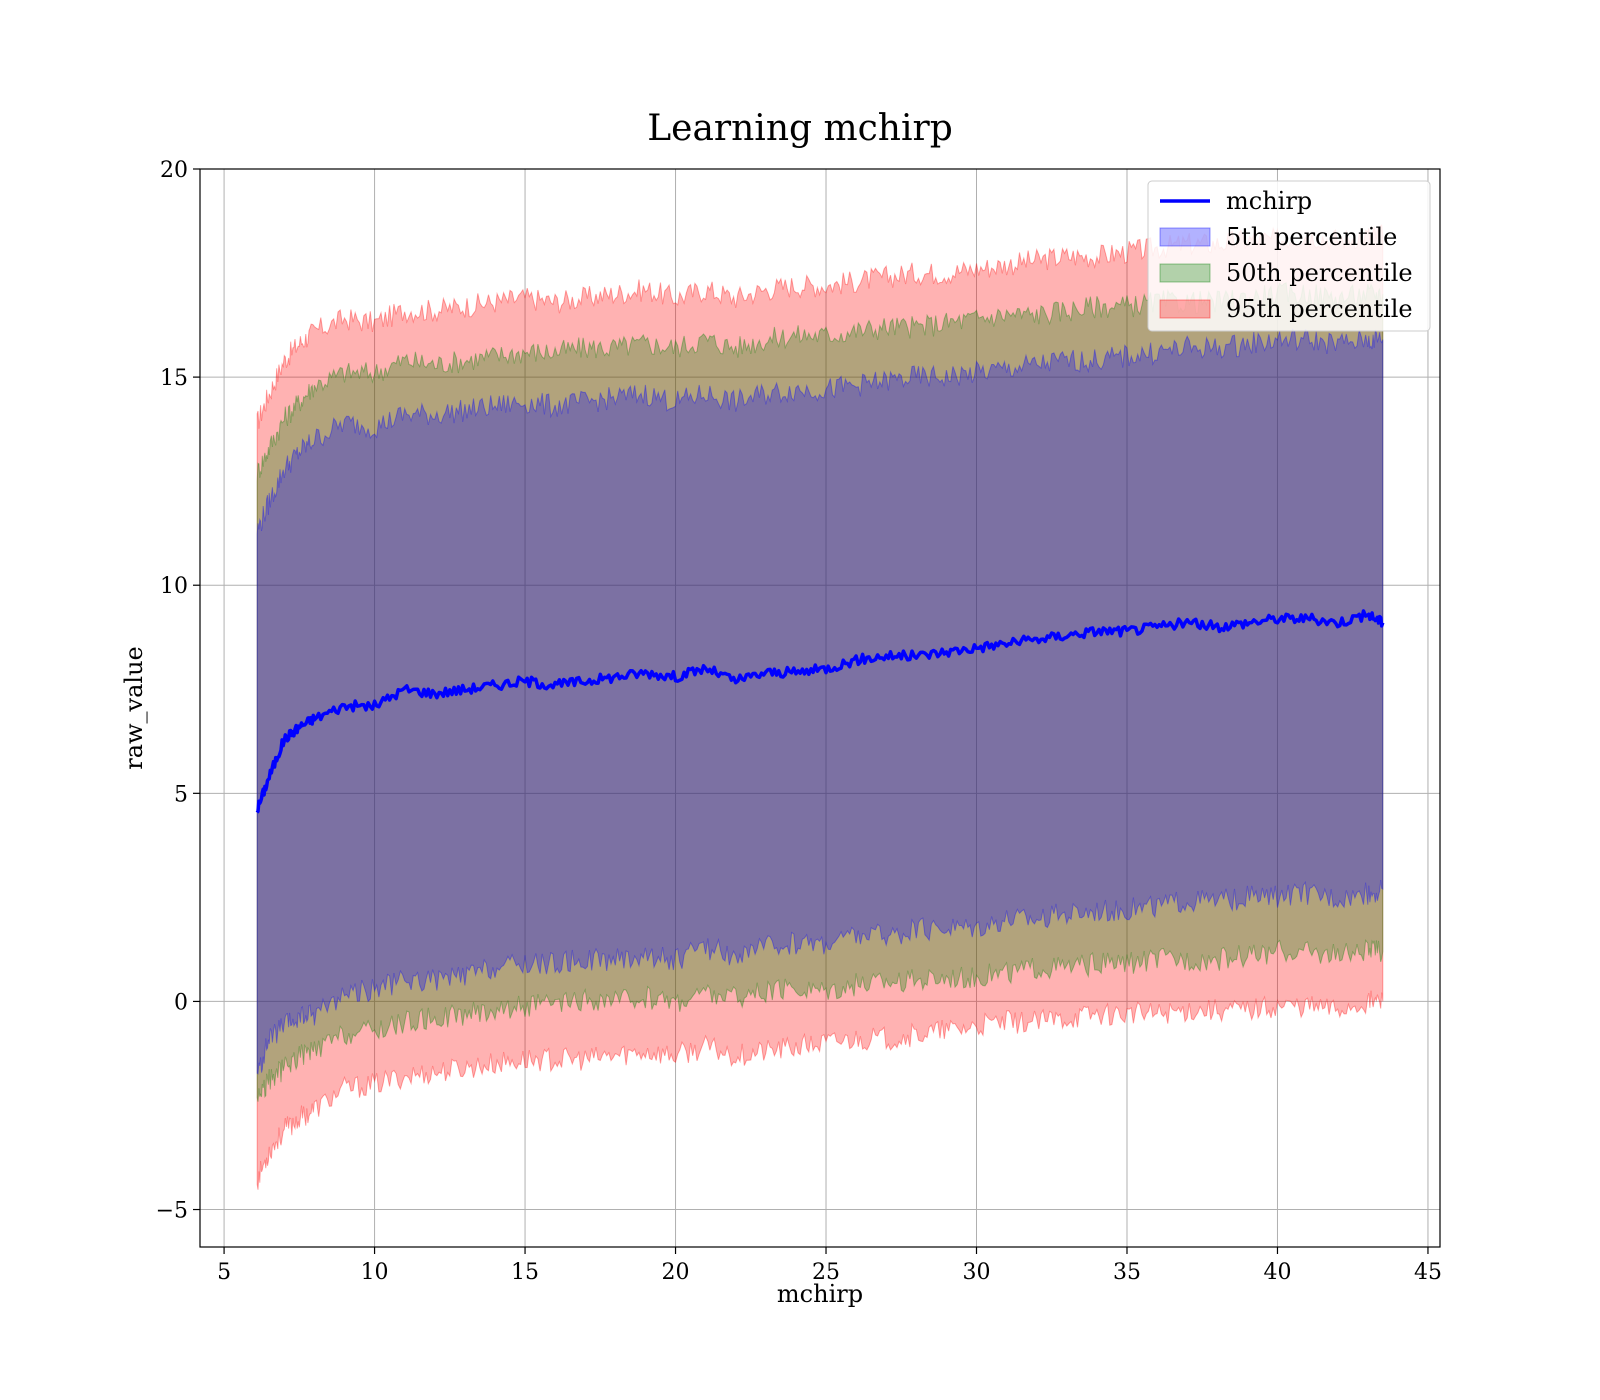  What do you see at coordinates (174, 586) in the screenshot?
I see `y-tick-label: 10` at bounding box center [174, 586].